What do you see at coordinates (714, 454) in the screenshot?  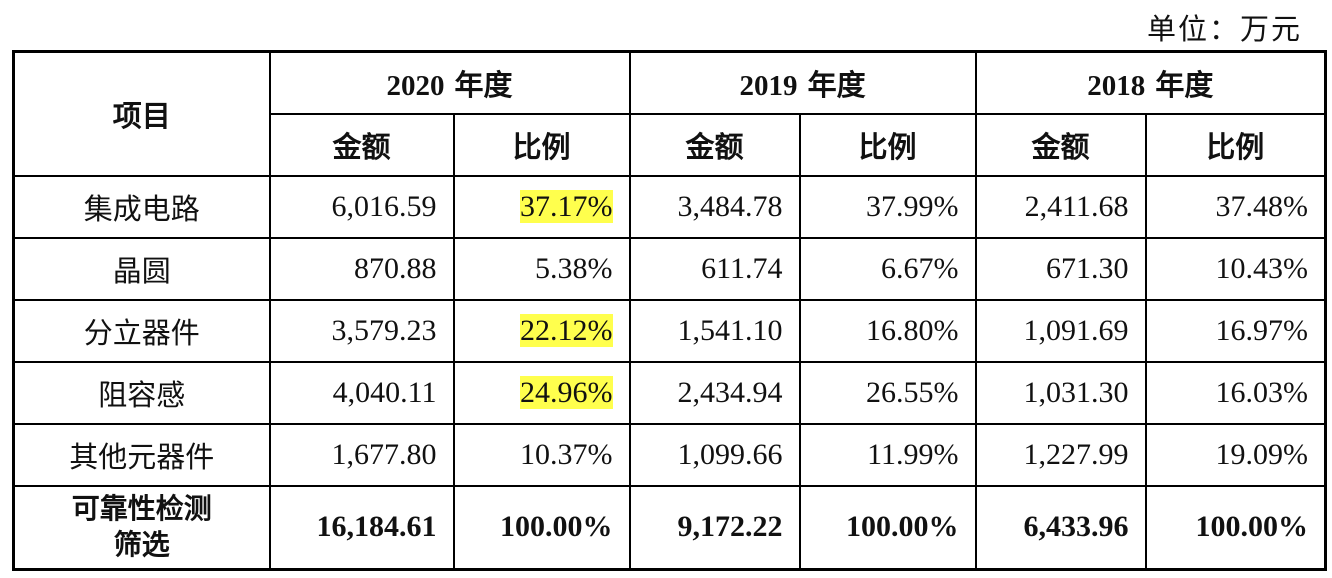 I see `amount-cell: 1,099.66` at bounding box center [714, 454].